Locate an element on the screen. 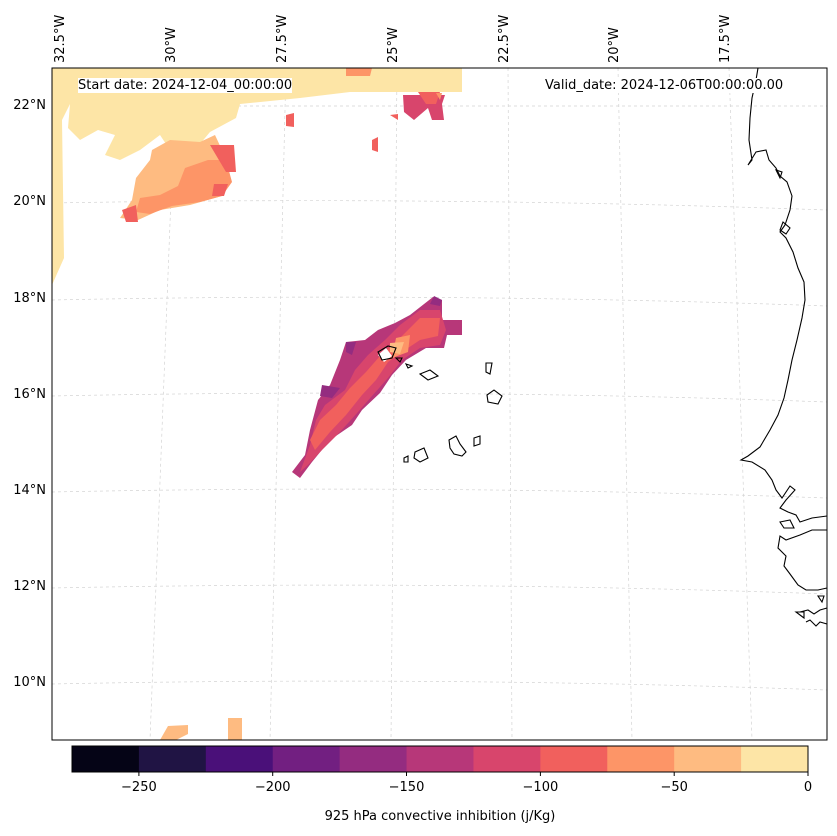 The image size is (837, 836). longitude-label: 20°W is located at coordinates (614, 45).